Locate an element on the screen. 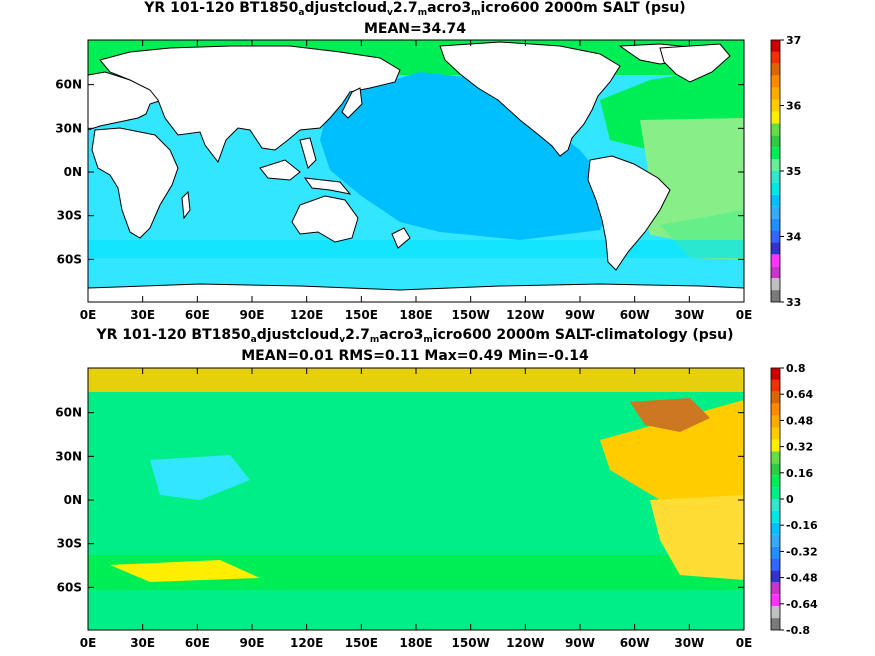 This screenshot has height=656, width=875. colorbar-label: -0.64 is located at coordinates (802, 604).